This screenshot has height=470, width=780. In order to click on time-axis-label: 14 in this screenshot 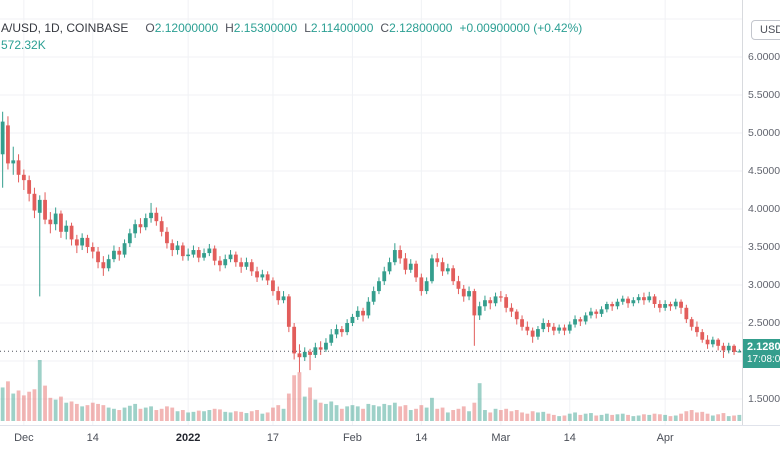, I will do `click(569, 438)`.